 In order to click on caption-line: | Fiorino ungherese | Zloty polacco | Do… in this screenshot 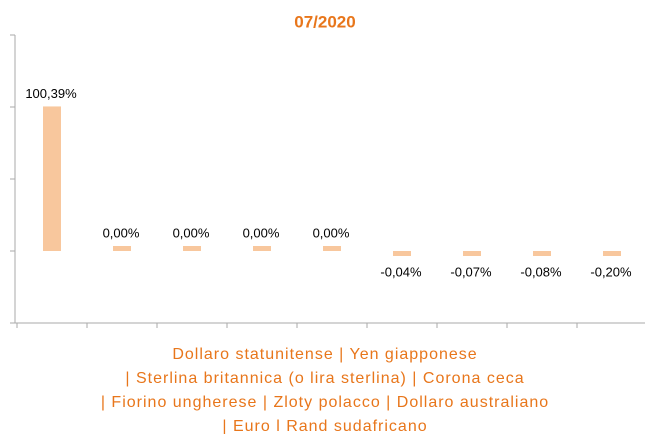, I will do `click(325, 402)`.